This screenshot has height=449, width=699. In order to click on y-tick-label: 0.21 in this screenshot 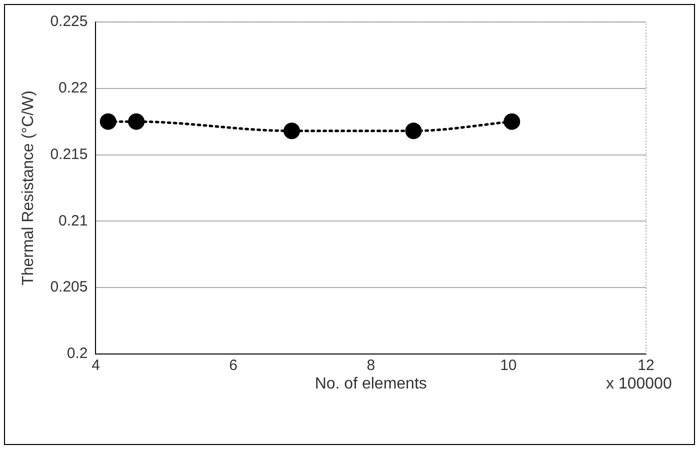, I will do `click(73, 221)`.